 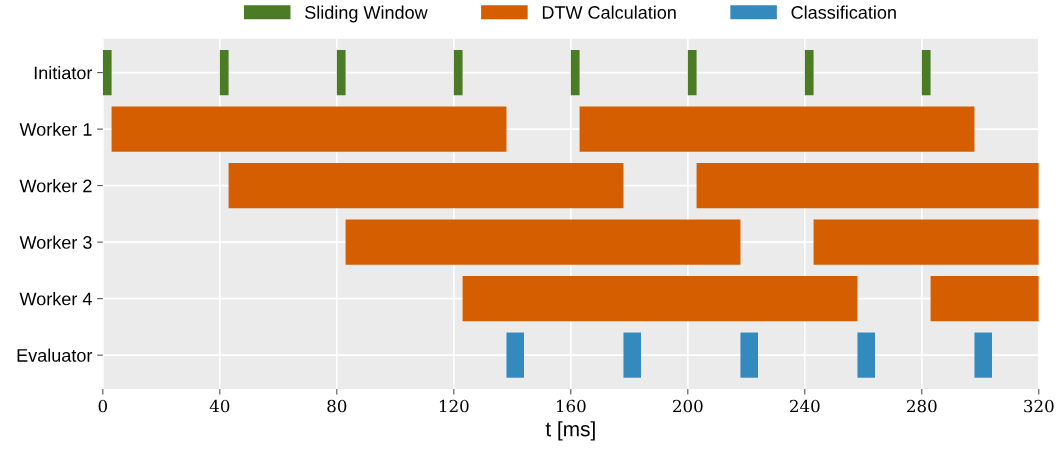 What do you see at coordinates (219, 406) in the screenshot?
I see `x-tick-label: 40` at bounding box center [219, 406].